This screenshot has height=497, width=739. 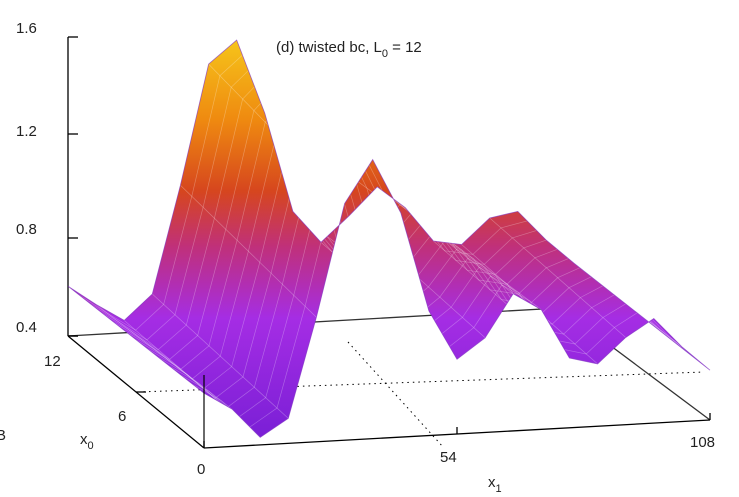 I want to click on title-sub: 0, so click(x=385, y=54).